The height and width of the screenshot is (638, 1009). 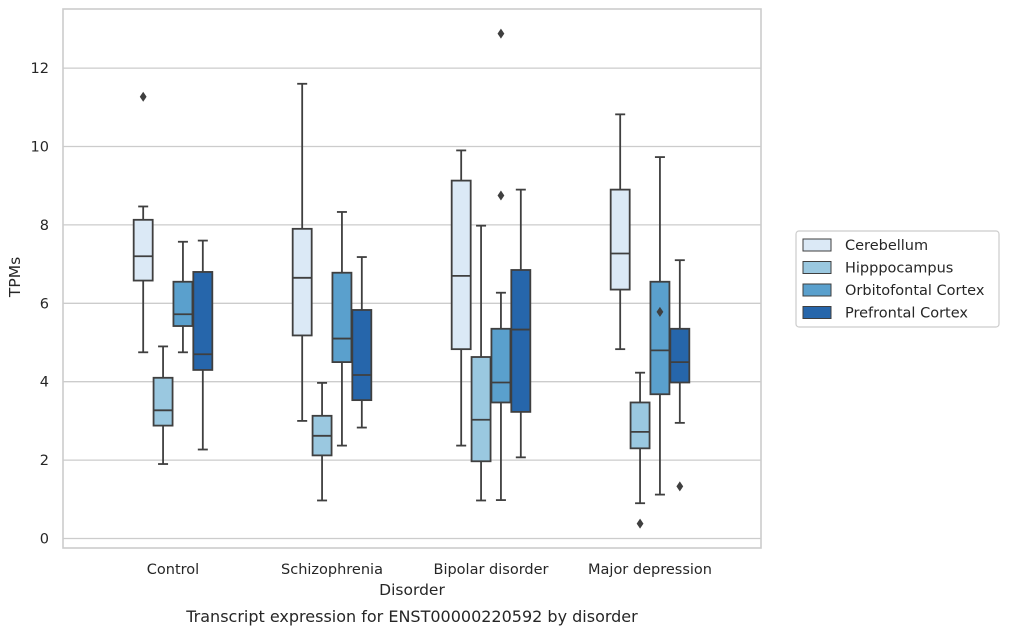 What do you see at coordinates (44, 226) in the screenshot?
I see `y-tick-label: 8` at bounding box center [44, 226].